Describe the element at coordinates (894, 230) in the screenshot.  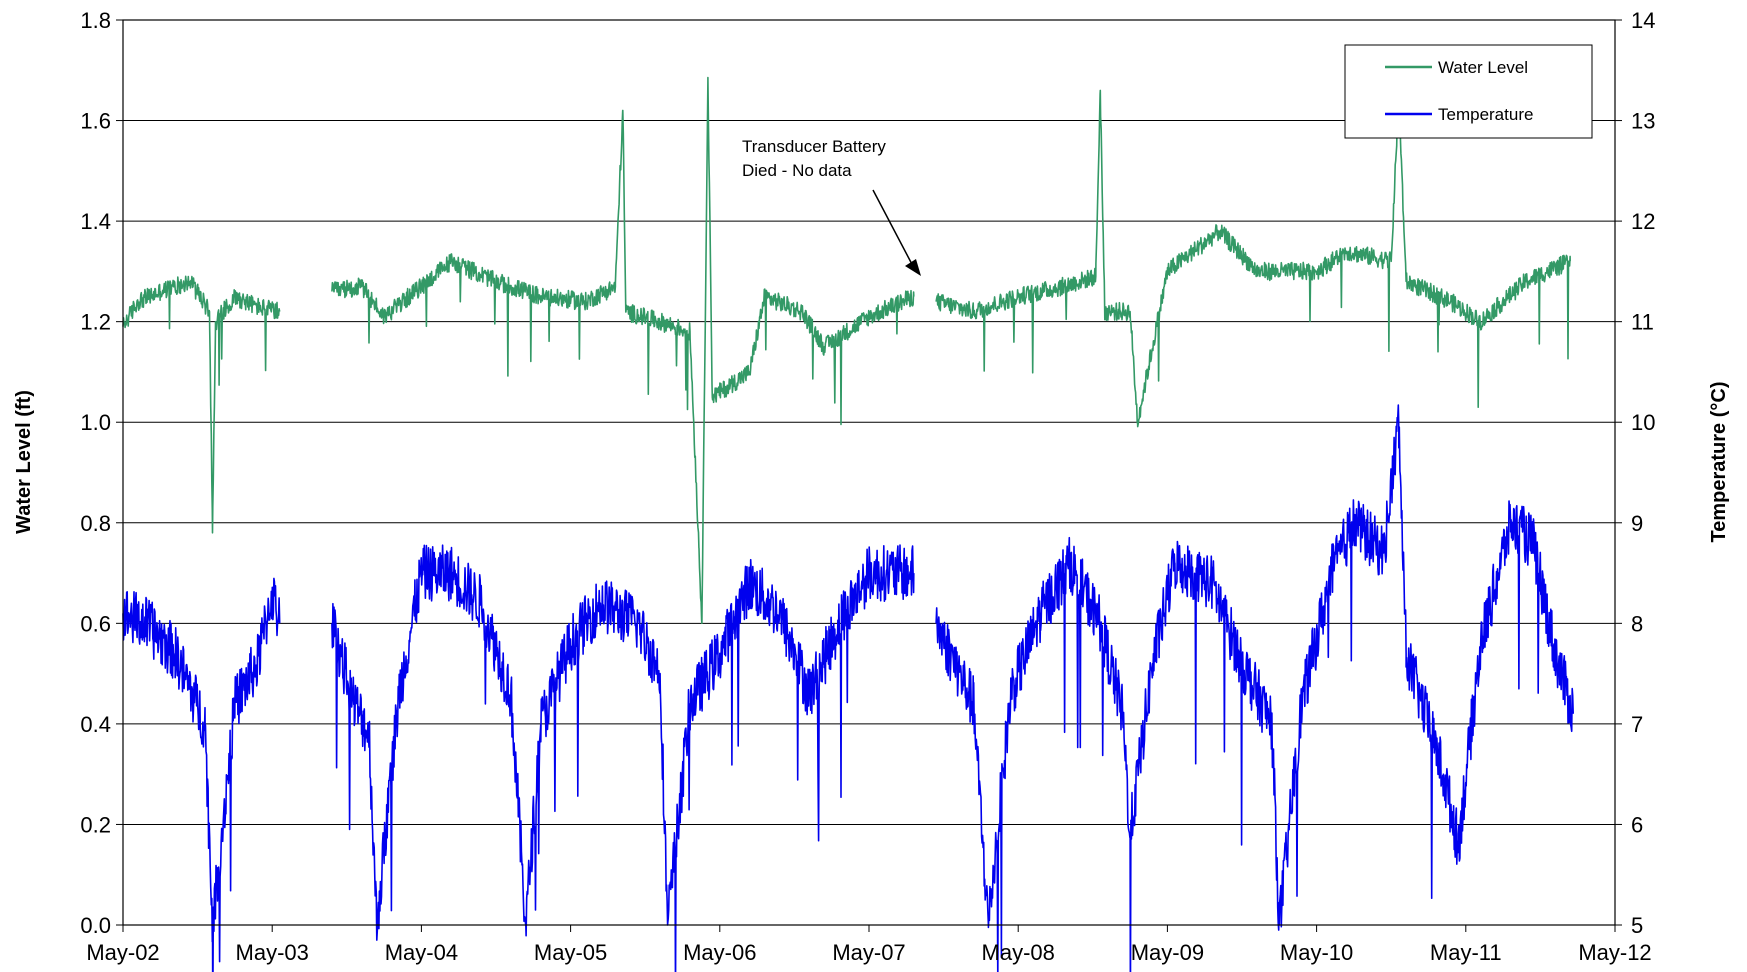
I see `annotation-arrow-shaft` at that location.